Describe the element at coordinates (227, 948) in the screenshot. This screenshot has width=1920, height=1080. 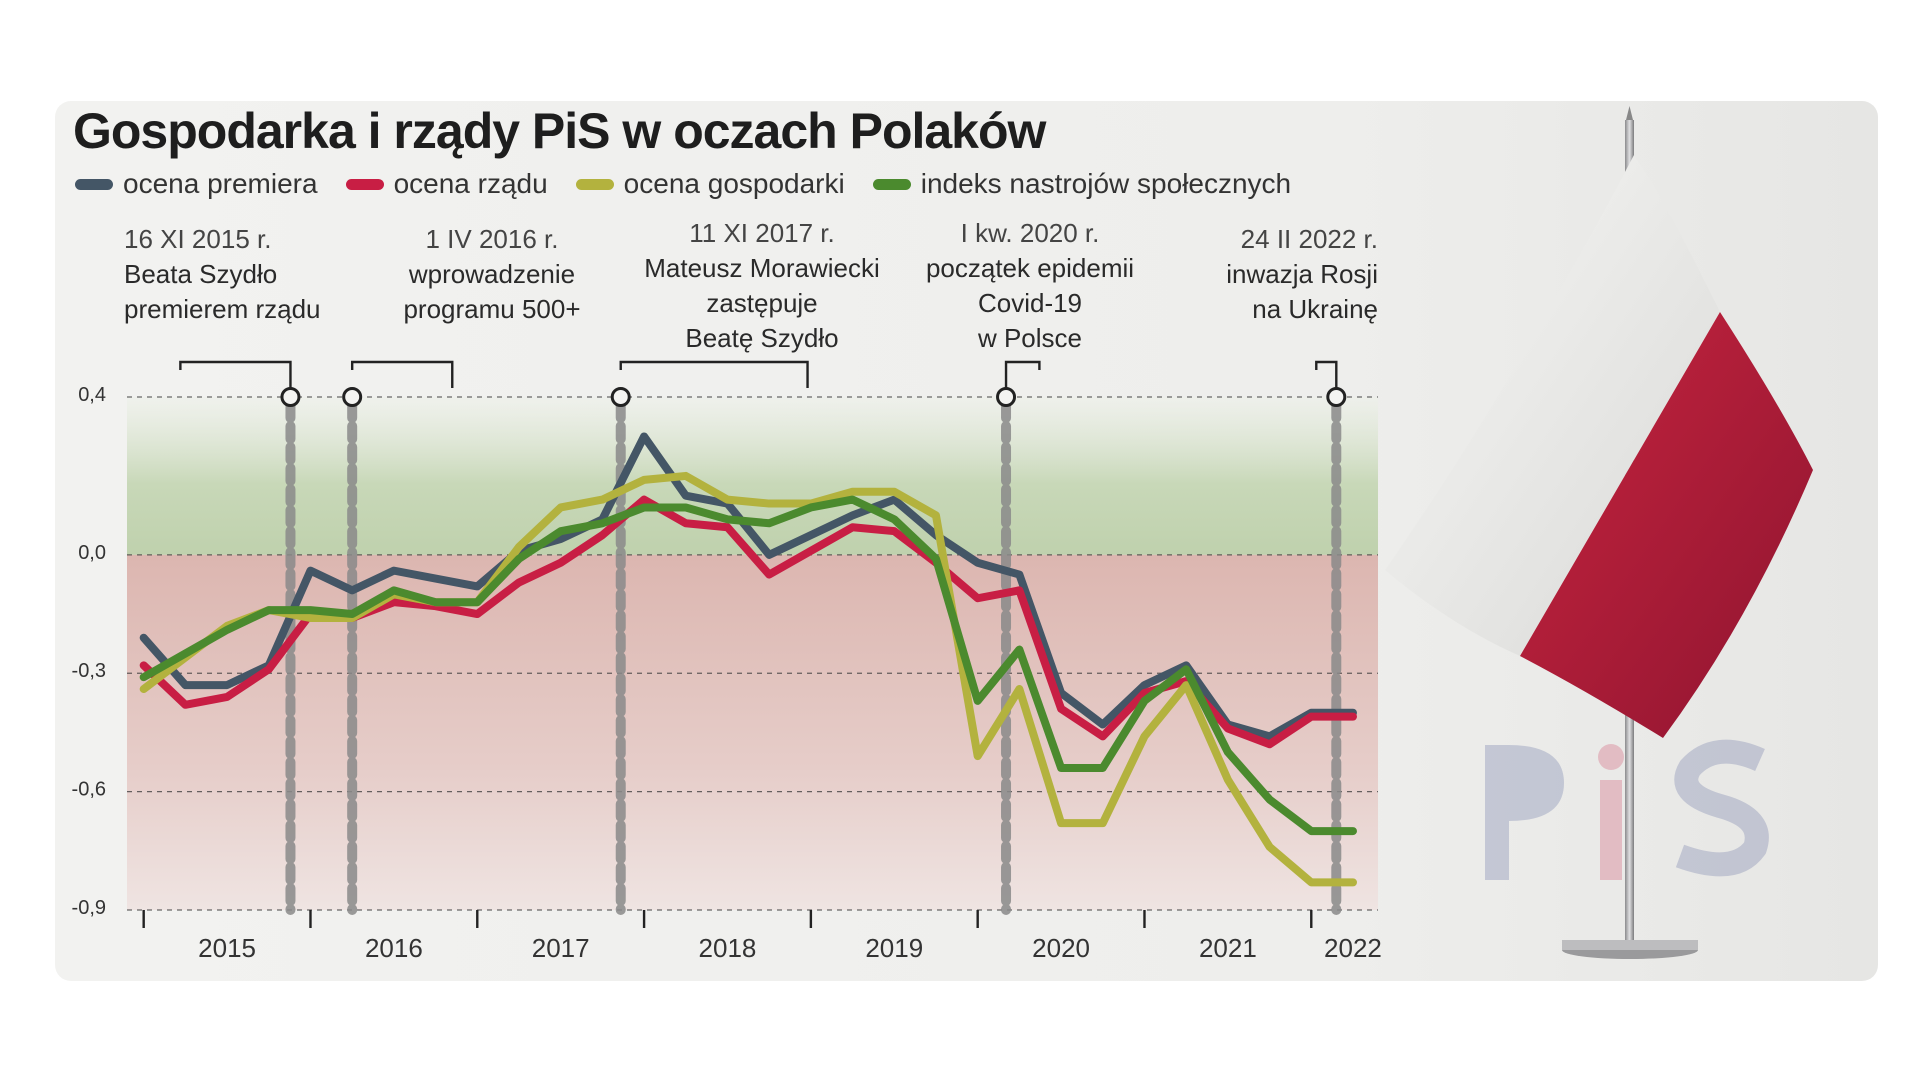
I see `x-tick-label: 2015` at that location.